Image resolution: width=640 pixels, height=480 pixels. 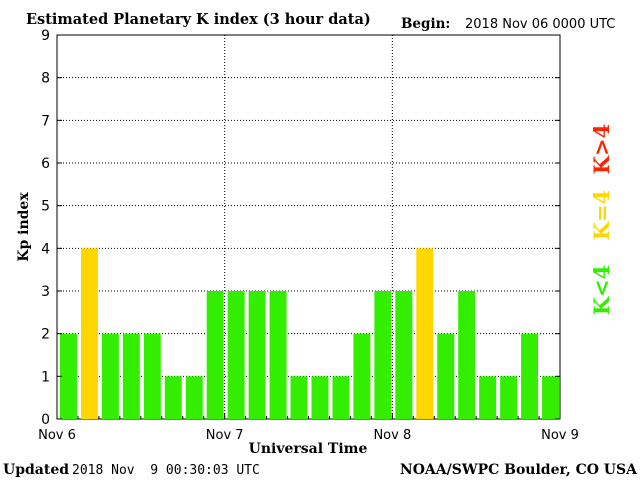 What do you see at coordinates (166, 470) in the screenshot?
I see `updated-value: 2018 Nov 9 00:30:03 UTC` at bounding box center [166, 470].